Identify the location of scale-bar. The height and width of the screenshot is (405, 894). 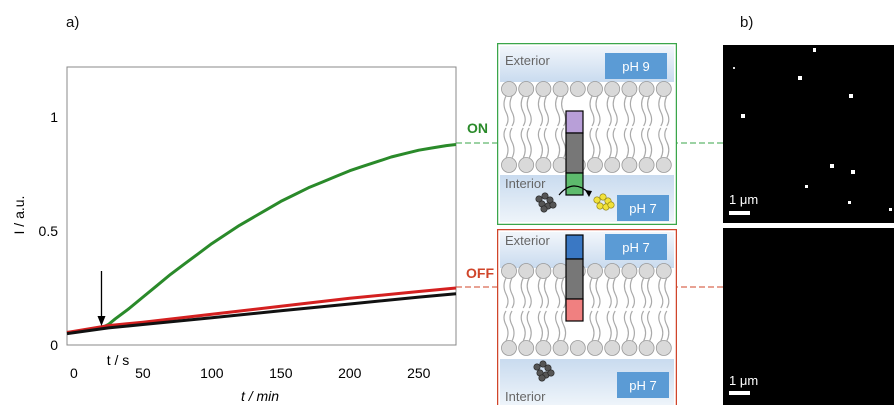
(739, 213).